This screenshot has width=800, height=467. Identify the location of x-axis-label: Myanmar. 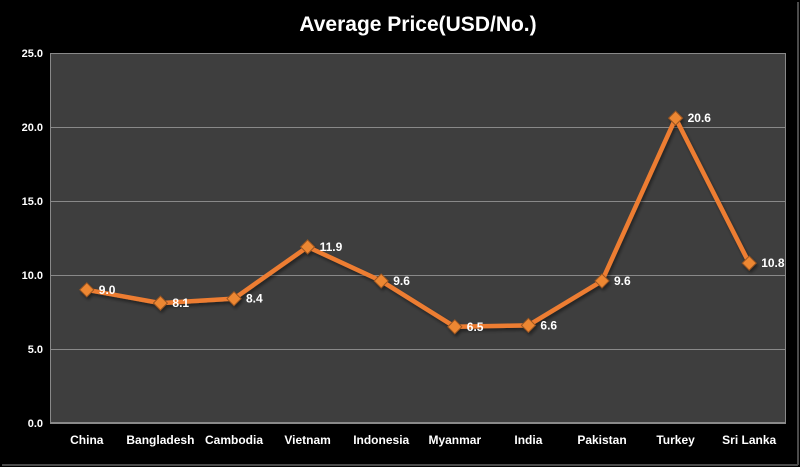
(454, 440).